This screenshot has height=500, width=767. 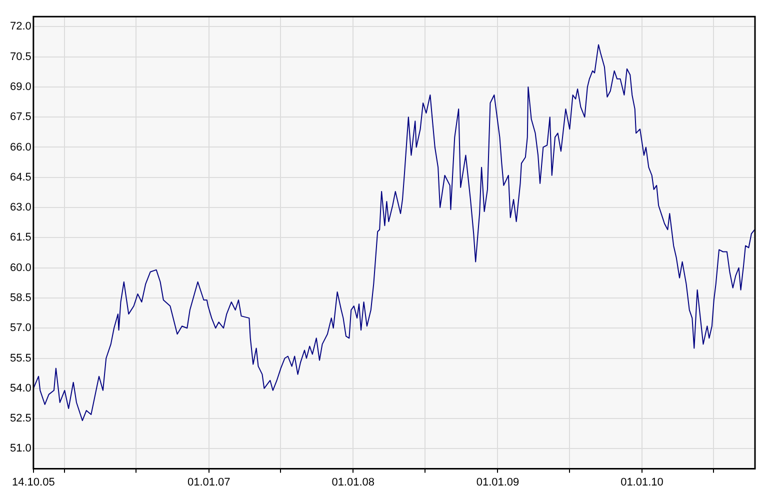 I want to click on y-tick-label: 64.5, so click(x=21, y=177).